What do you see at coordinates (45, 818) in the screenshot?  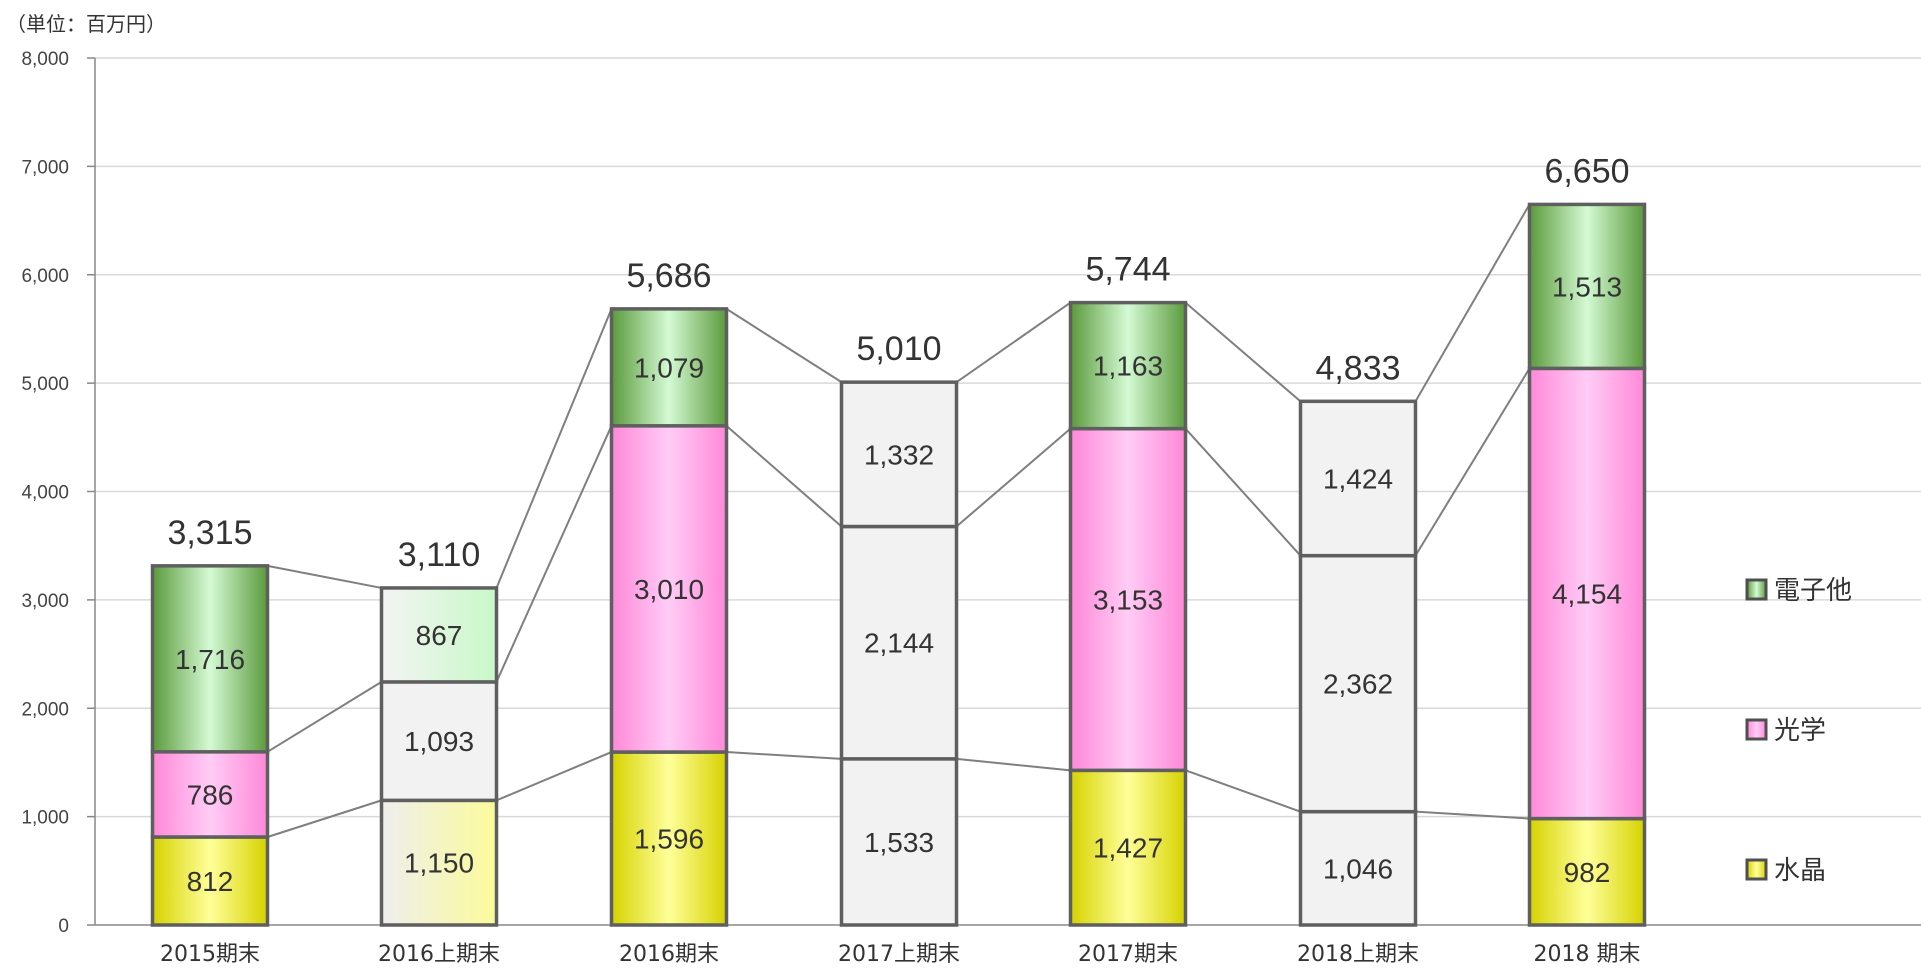 I see `y-tick-label: 1,000` at bounding box center [45, 818].